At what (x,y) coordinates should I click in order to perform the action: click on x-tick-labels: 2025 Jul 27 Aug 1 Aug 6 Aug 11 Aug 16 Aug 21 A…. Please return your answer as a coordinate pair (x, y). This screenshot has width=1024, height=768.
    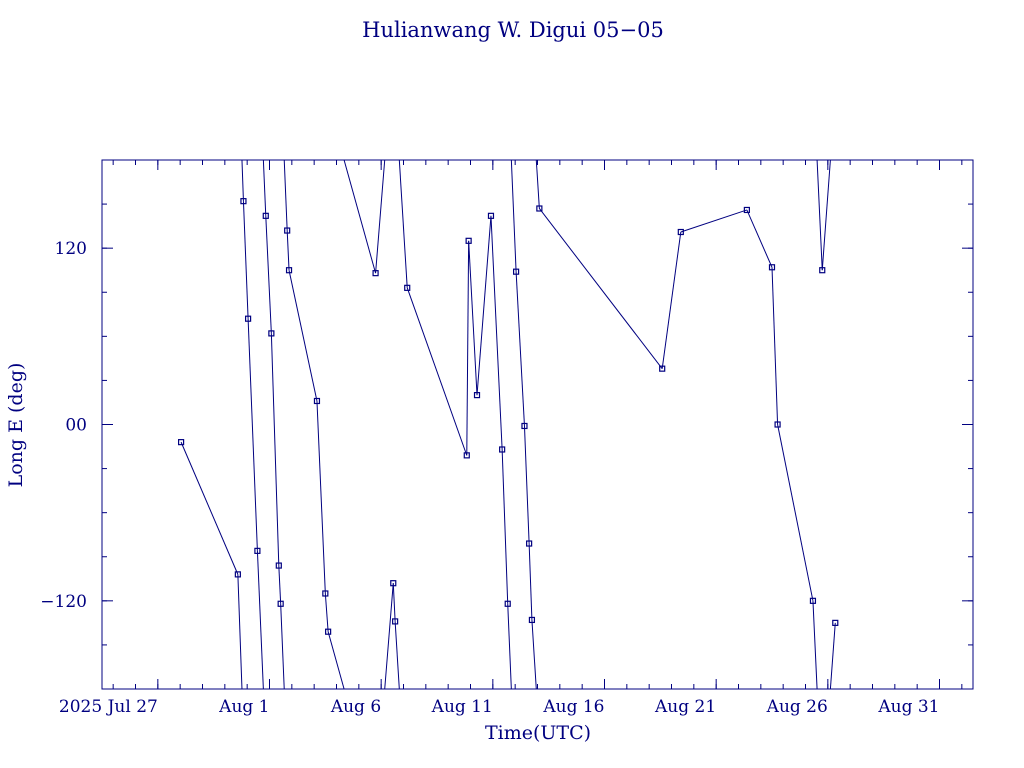
    Looking at the image, I should click on (499, 707).